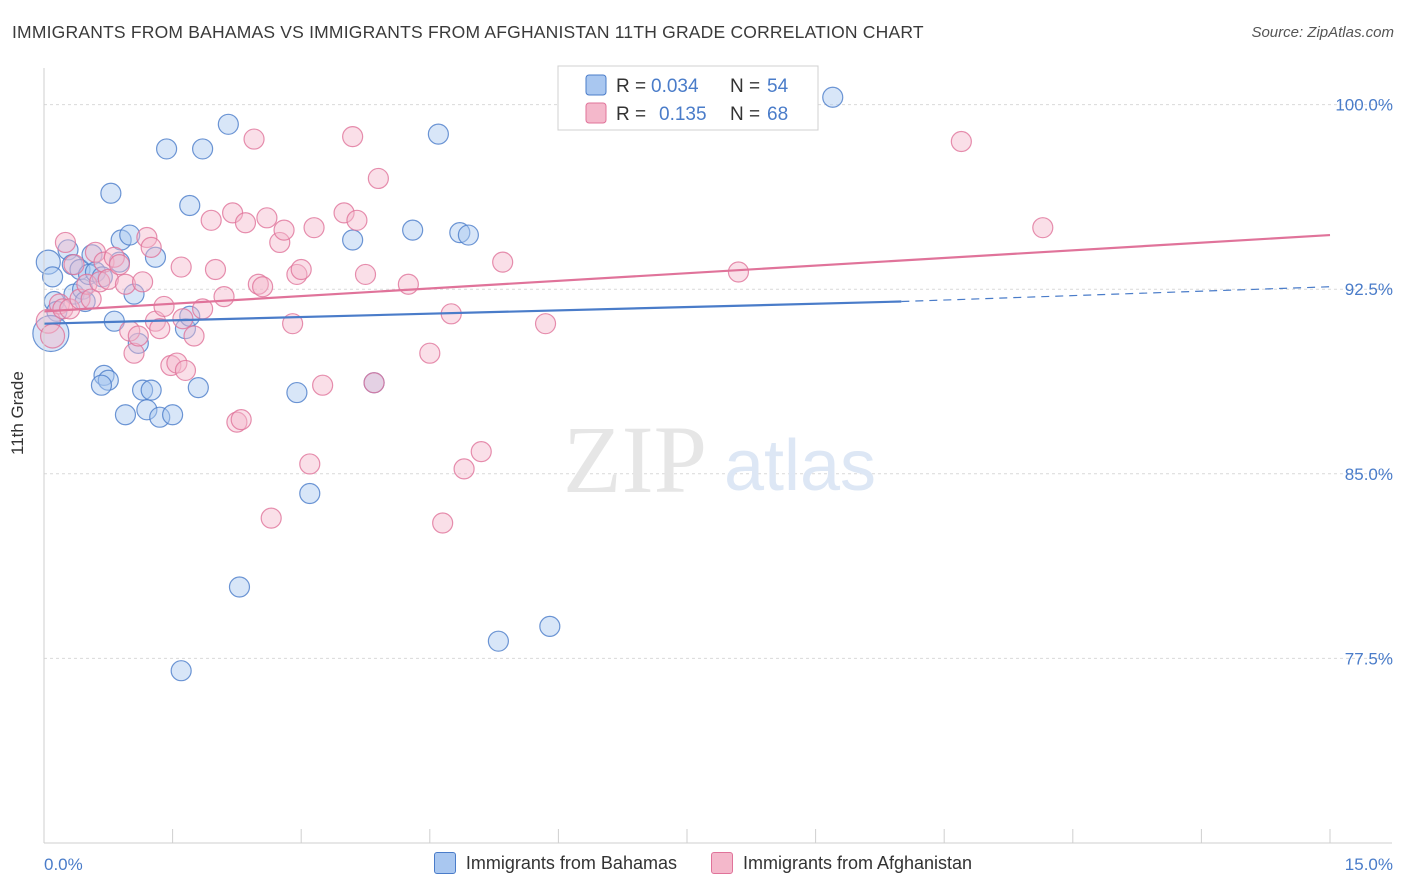  Describe the element at coordinates (688, 98) in the screenshot. I see `legend-box: R = 0.034 N = 54 R = 0.135 N = 68` at that location.